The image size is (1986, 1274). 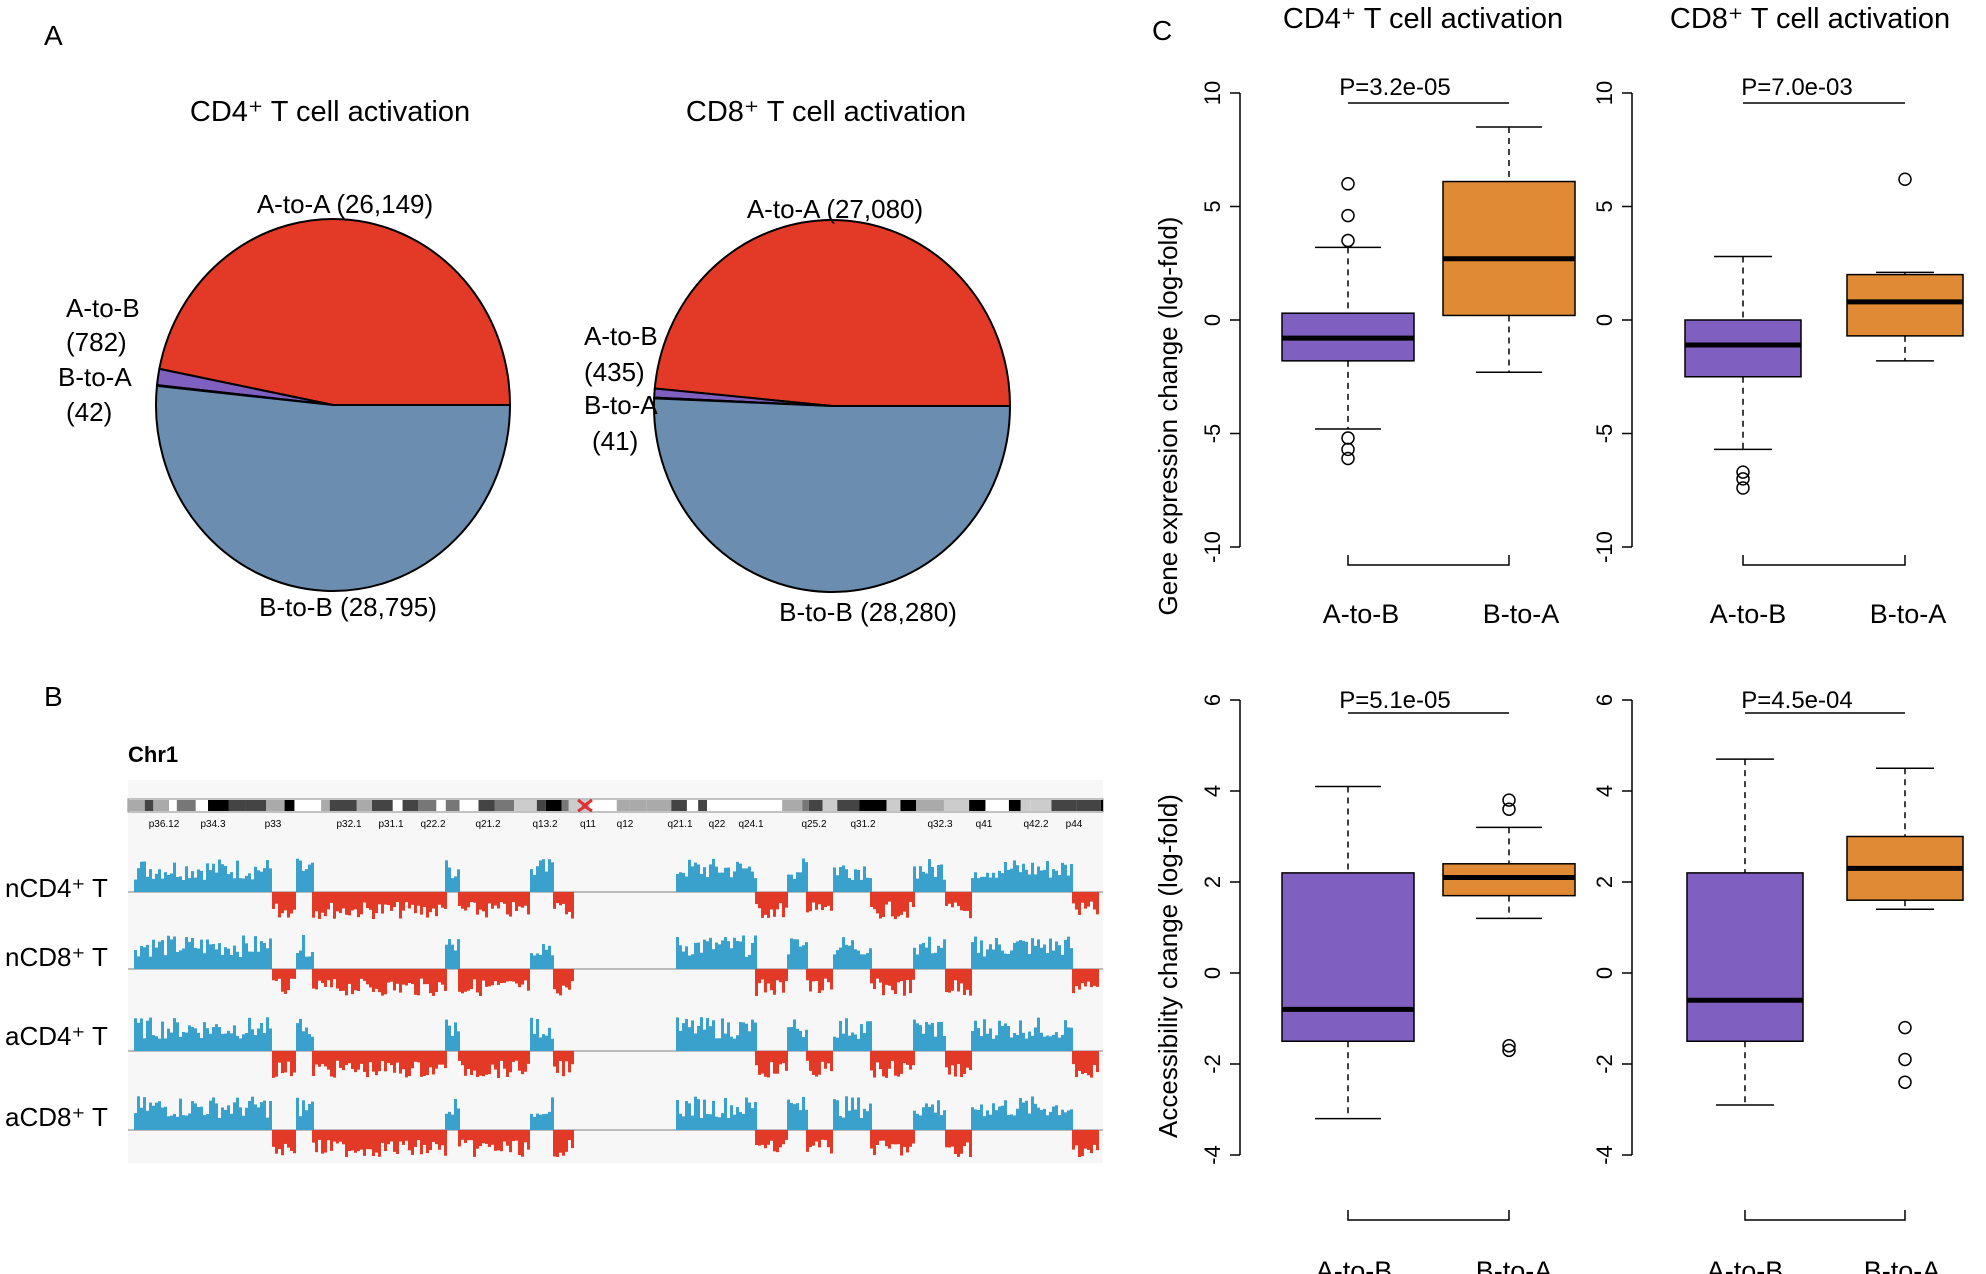 I want to click on centromere-marker, so click(x=585, y=805).